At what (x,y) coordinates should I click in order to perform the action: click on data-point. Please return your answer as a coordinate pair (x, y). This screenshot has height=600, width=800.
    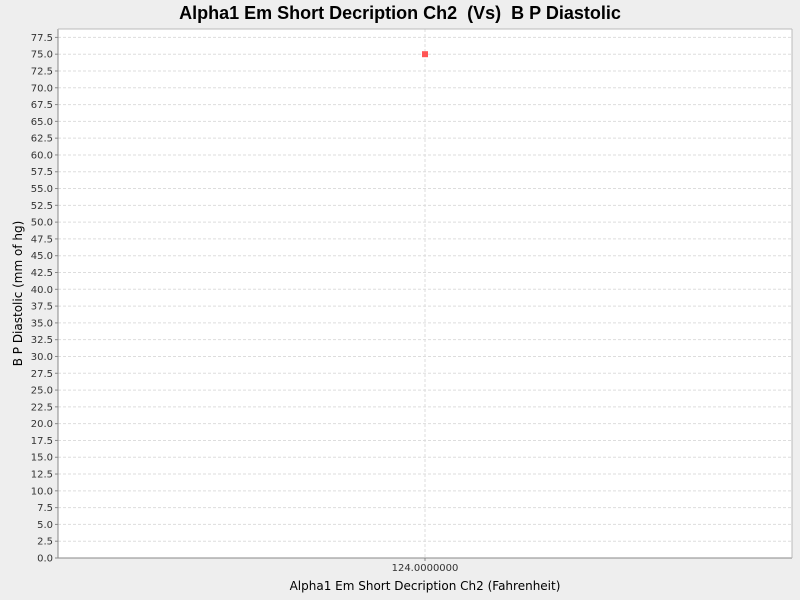
    Looking at the image, I should click on (425, 54).